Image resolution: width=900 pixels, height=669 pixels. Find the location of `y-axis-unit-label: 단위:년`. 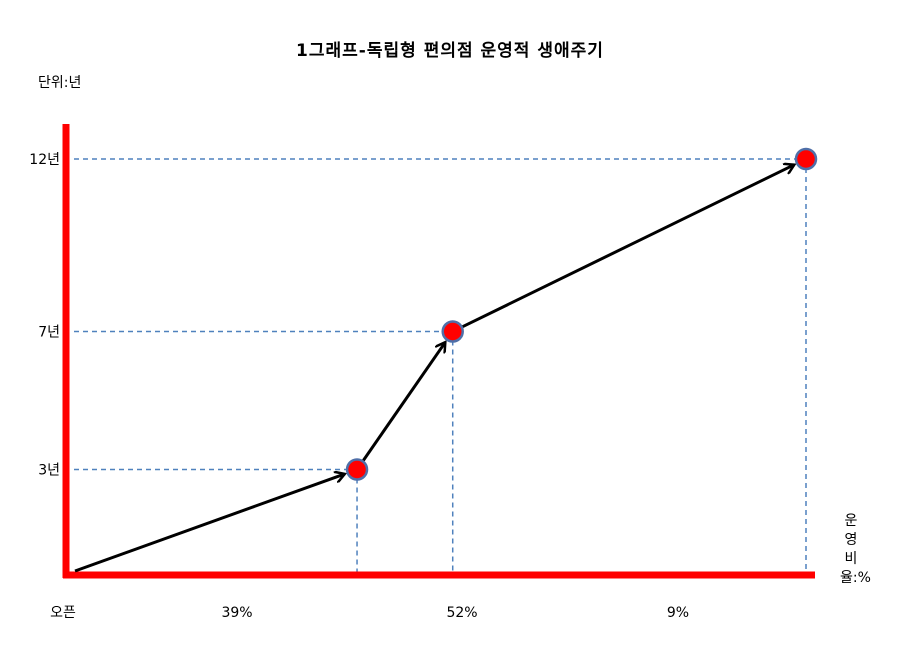

y-axis-unit-label: 단위:년 is located at coordinates (60, 83).